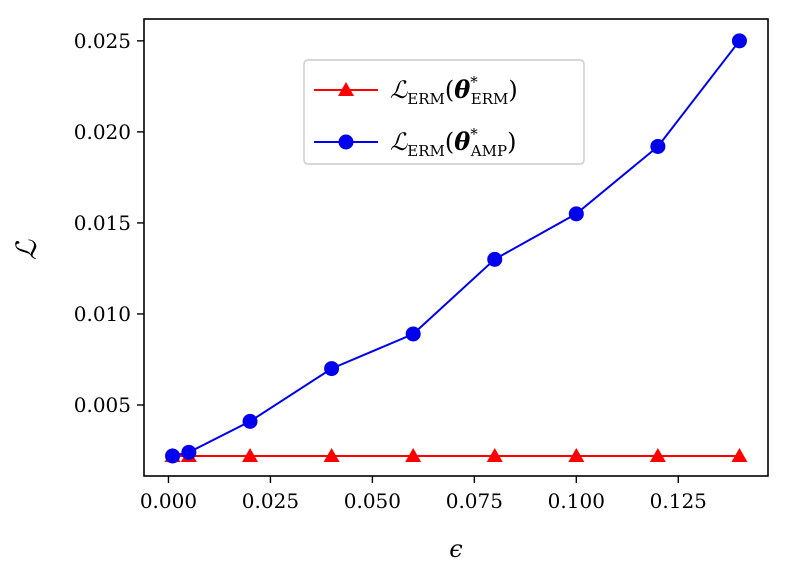  I want to click on y-tick-label: 0.025, so click(102, 41).